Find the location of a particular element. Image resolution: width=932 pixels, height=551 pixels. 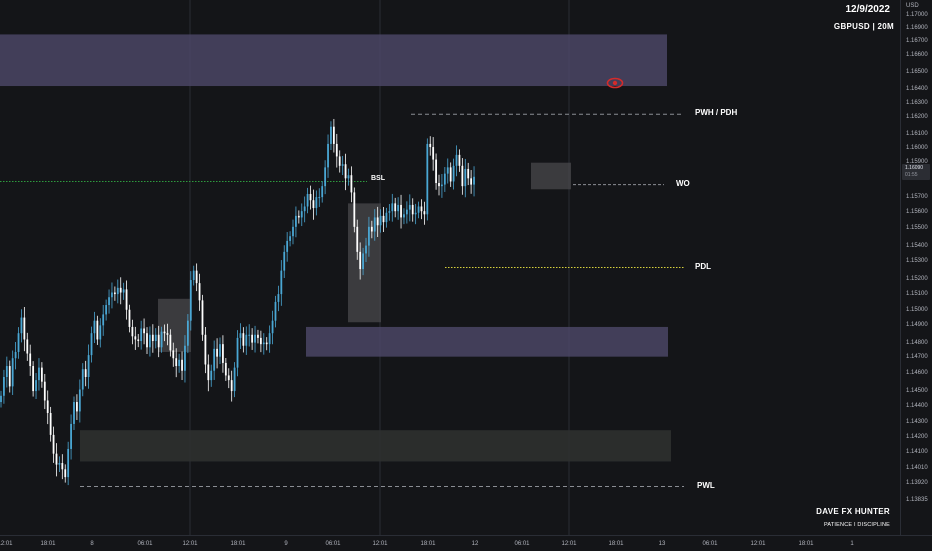

time-tick-label: 12 is located at coordinates (475, 544).